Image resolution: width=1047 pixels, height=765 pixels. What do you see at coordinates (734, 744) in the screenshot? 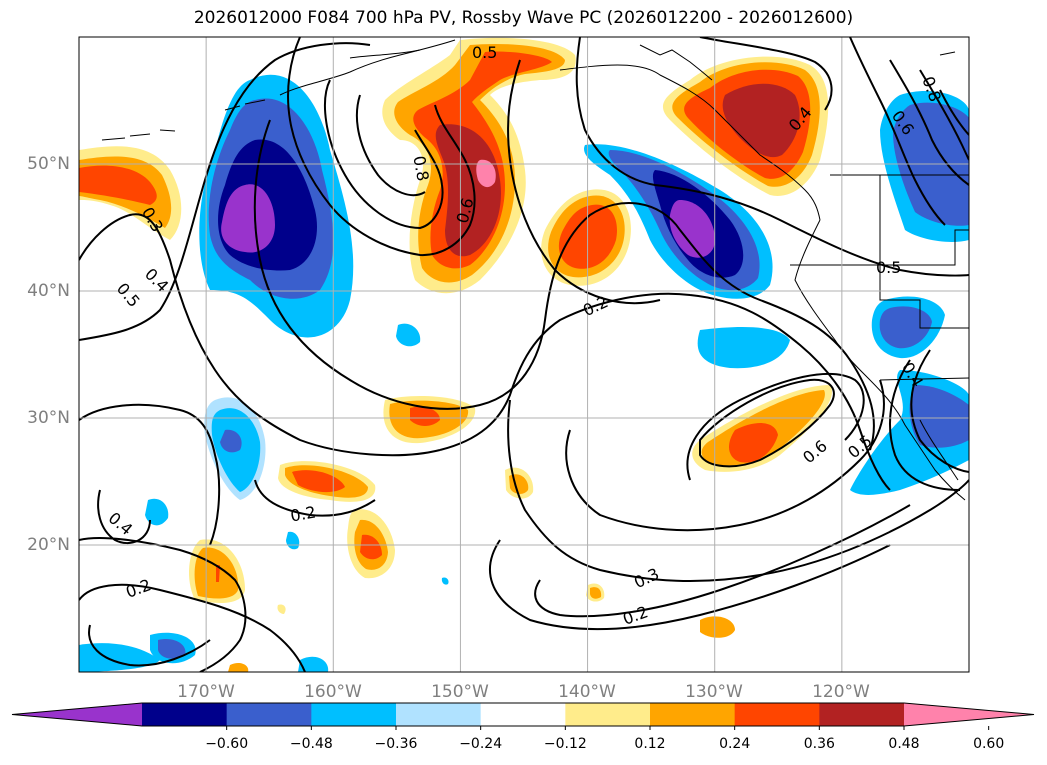
I see `colorbar-tick-label: 0.24` at bounding box center [734, 744].